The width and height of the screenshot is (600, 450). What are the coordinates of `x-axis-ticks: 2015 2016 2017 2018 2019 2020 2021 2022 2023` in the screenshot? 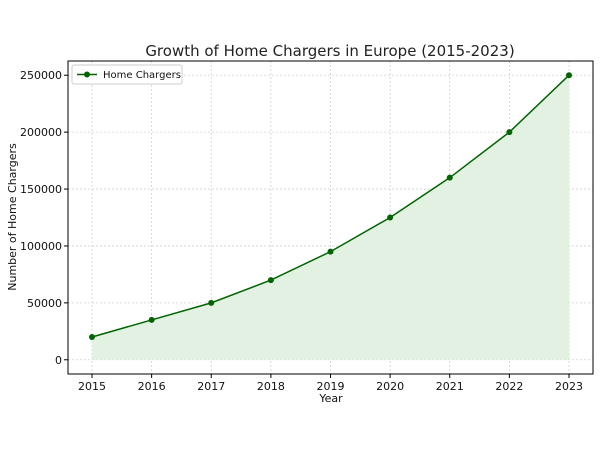 It's located at (330, 383).